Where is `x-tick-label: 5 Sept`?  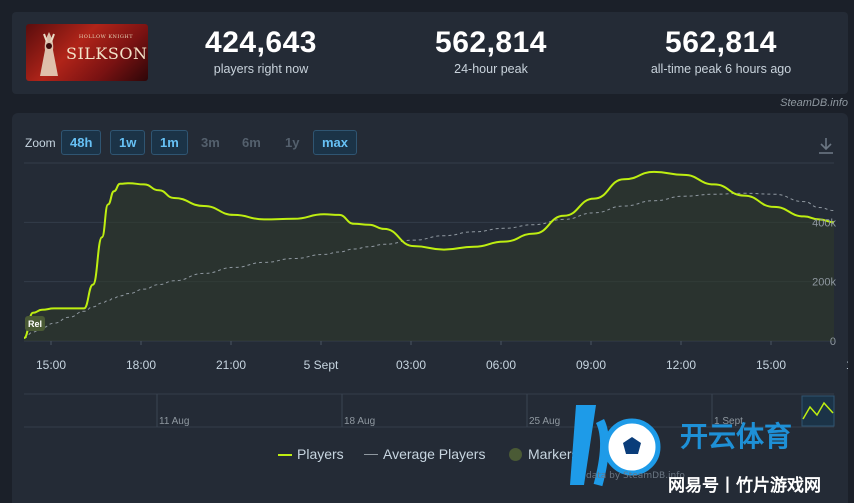 x-tick-label: 5 Sept is located at coordinates (321, 365).